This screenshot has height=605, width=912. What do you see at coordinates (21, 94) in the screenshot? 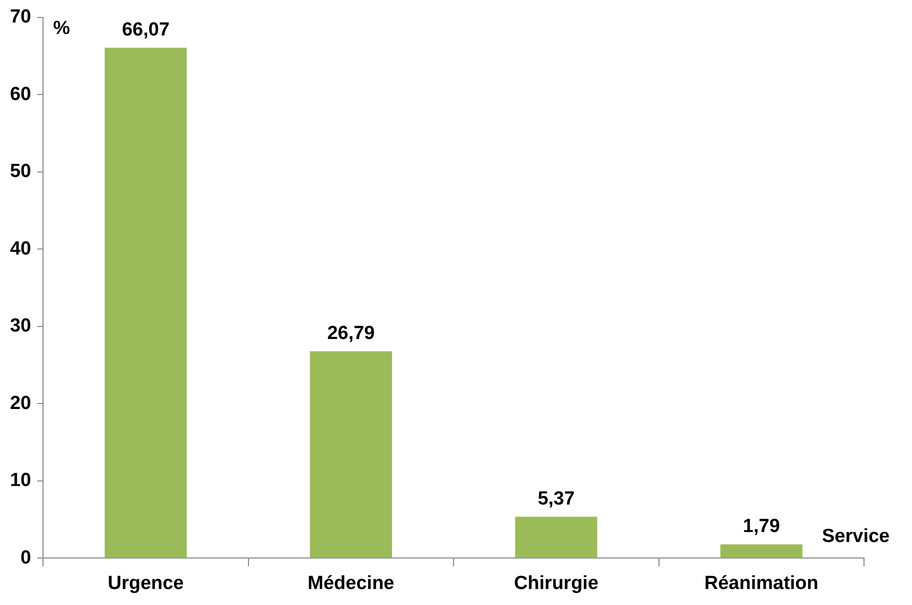
I see `y-tick-label: 60` at bounding box center [21, 94].